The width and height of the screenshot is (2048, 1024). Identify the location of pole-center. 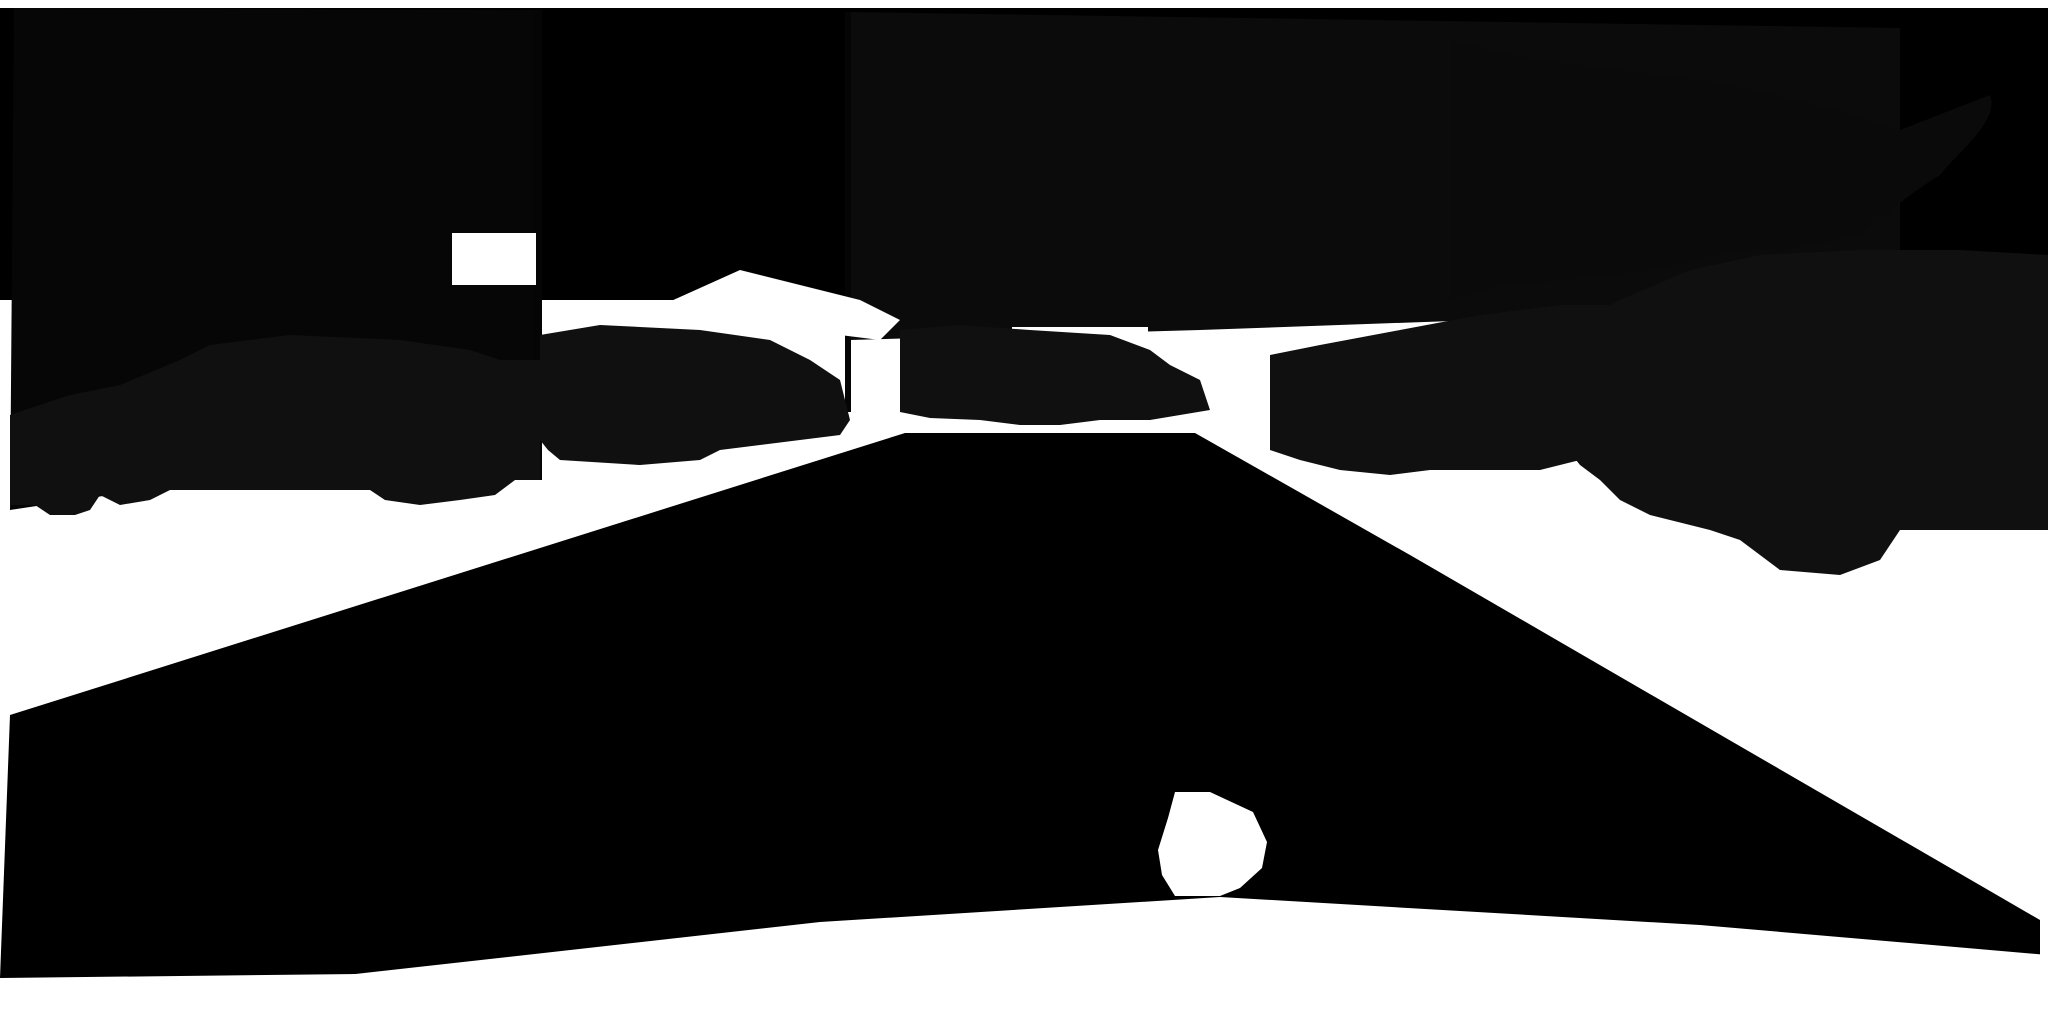
(848, 212).